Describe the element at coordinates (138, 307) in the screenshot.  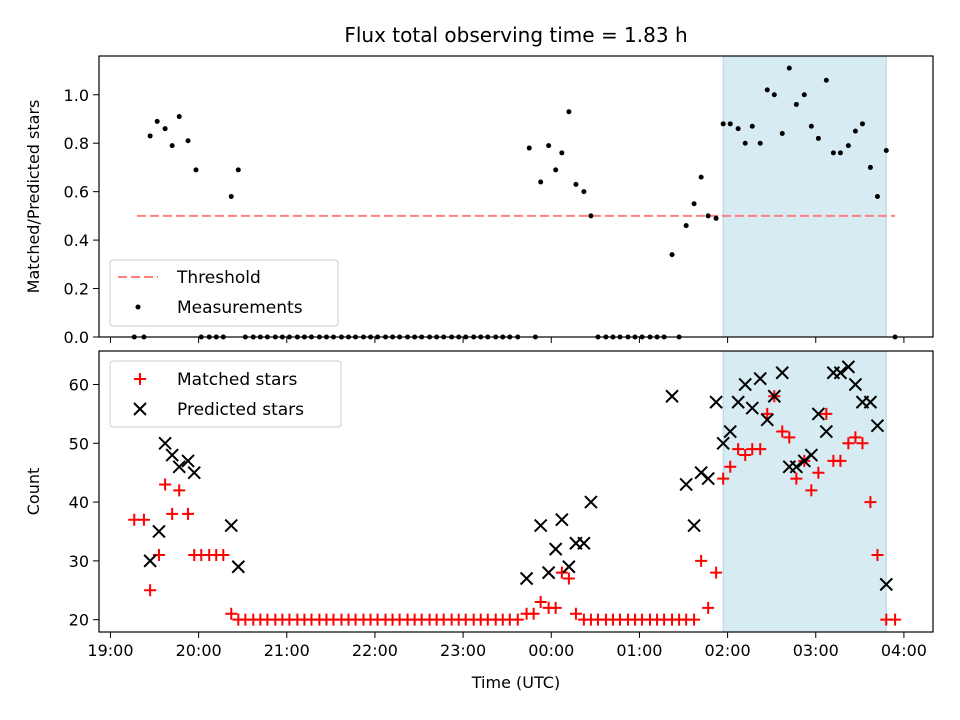
I see `legend-measurements-swatch` at that location.